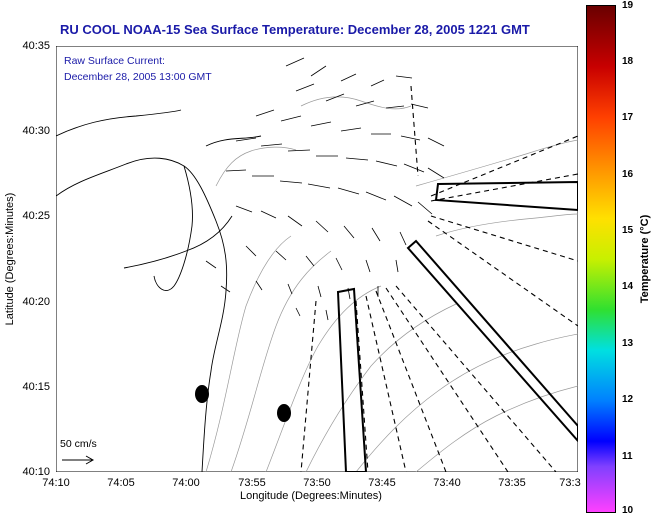  I want to click on y-tick-label: 40:35, so click(36, 46).